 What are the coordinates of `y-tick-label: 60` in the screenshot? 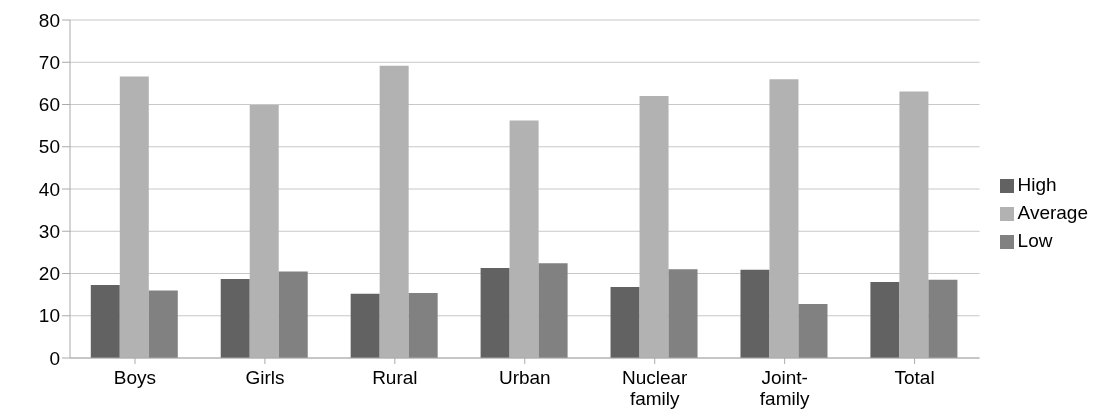 It's located at (49, 105).